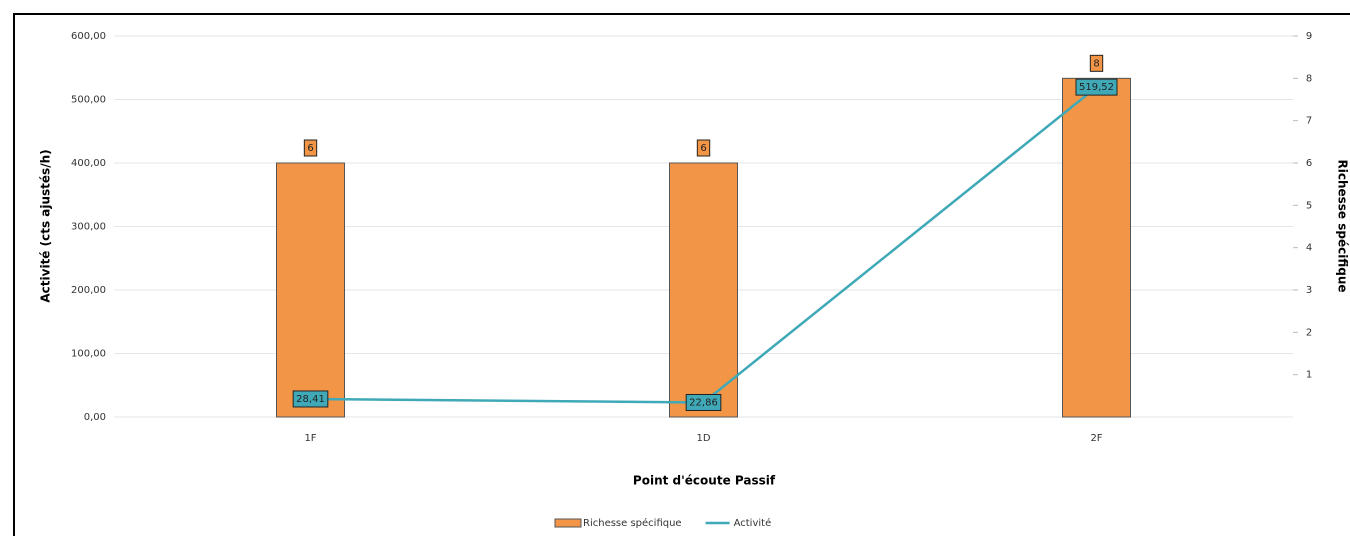 Image resolution: width=1350 pixels, height=536 pixels. Describe the element at coordinates (1309, 248) in the screenshot. I see `y2-tick-label: 4` at that location.